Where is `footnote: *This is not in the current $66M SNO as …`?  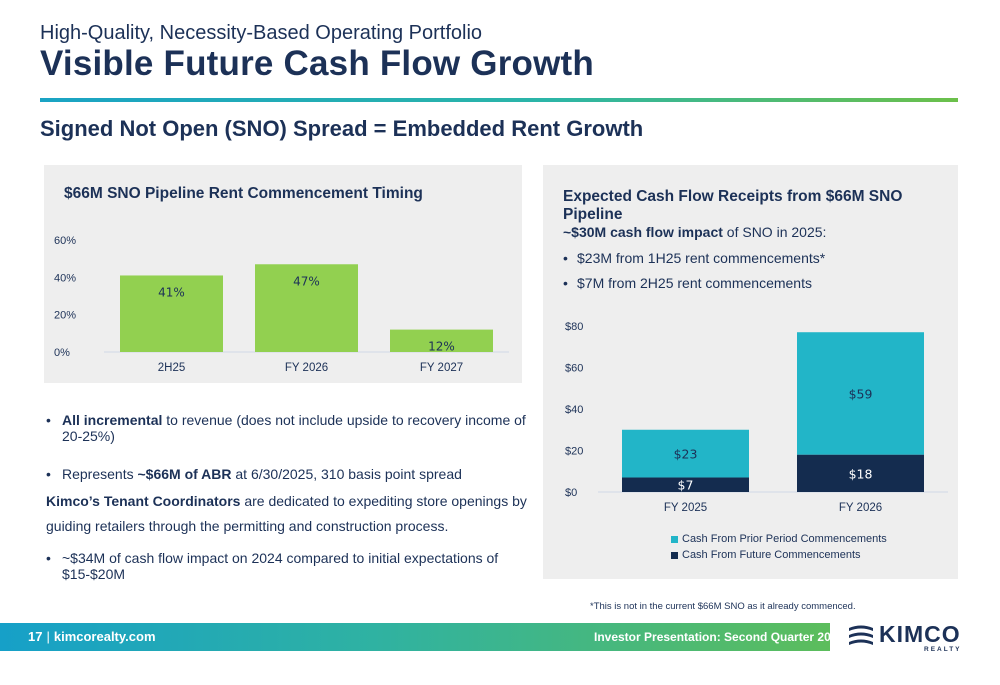 footnote: *This is not in the current $66M SNO as … is located at coordinates (723, 606).